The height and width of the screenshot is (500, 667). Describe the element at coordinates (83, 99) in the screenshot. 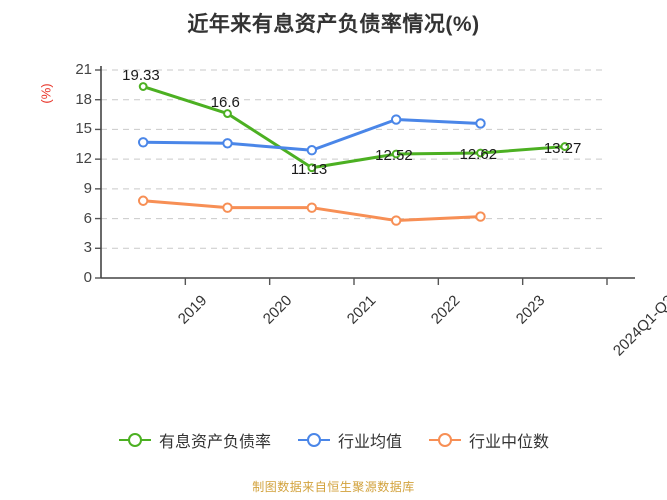

I see `y-axis-tick-label: 18` at that location.